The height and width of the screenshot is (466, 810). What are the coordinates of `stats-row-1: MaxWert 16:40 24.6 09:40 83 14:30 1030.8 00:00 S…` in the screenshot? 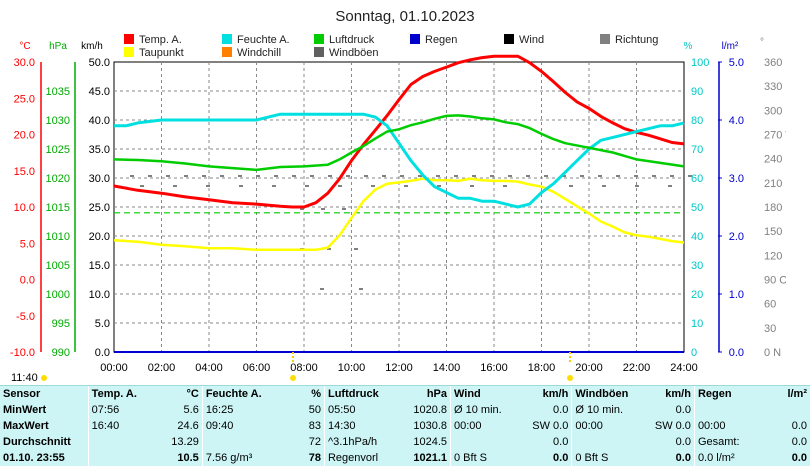 It's located at (405, 426).